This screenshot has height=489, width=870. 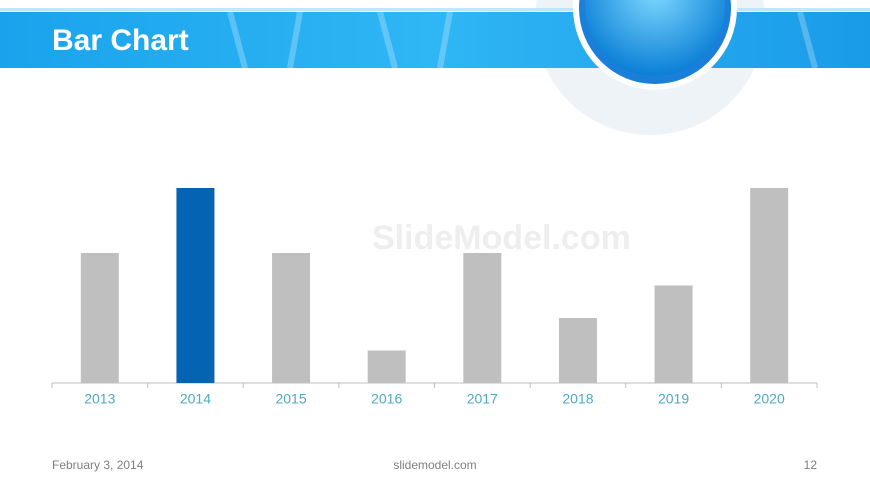 I want to click on x-tick-label: 2014, so click(x=195, y=399).